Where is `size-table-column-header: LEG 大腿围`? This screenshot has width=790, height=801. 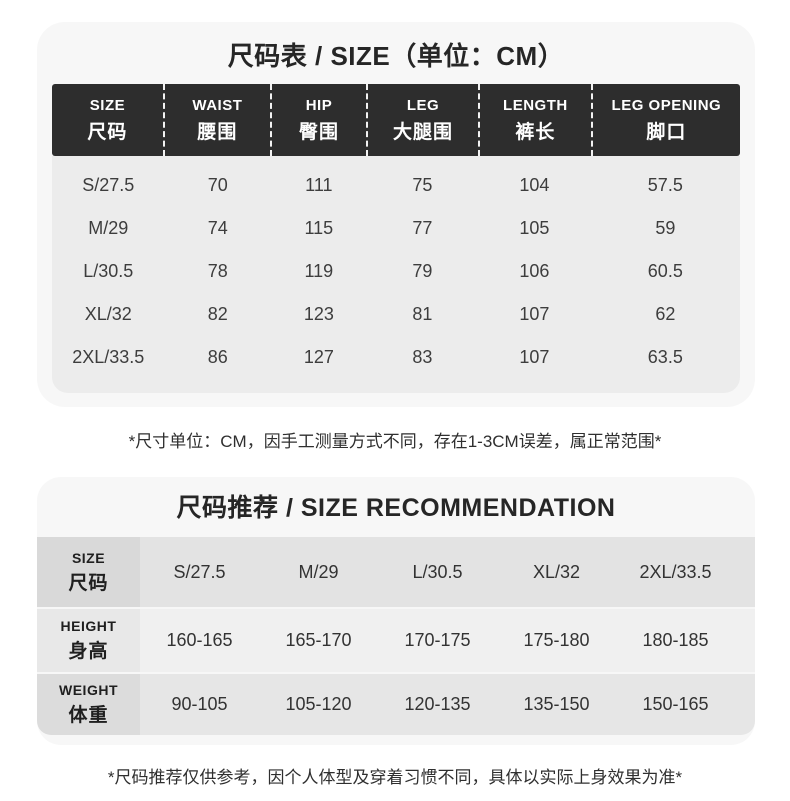
size-table-column-header: LEG 大腿围 is located at coordinates (424, 120).